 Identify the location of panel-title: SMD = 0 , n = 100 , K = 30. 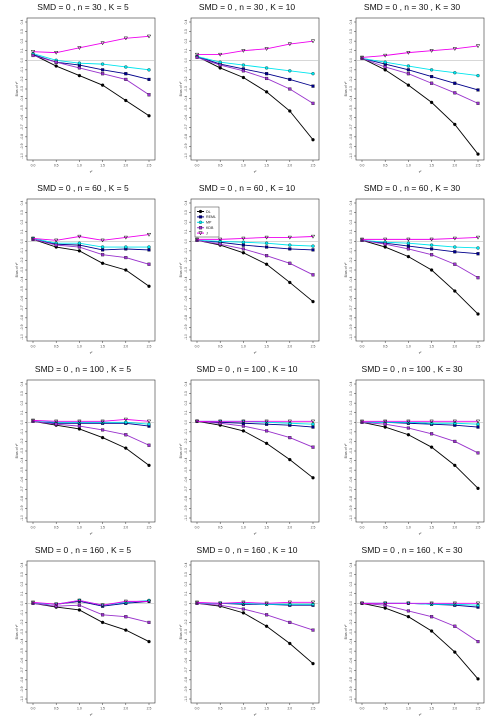
(412, 369).